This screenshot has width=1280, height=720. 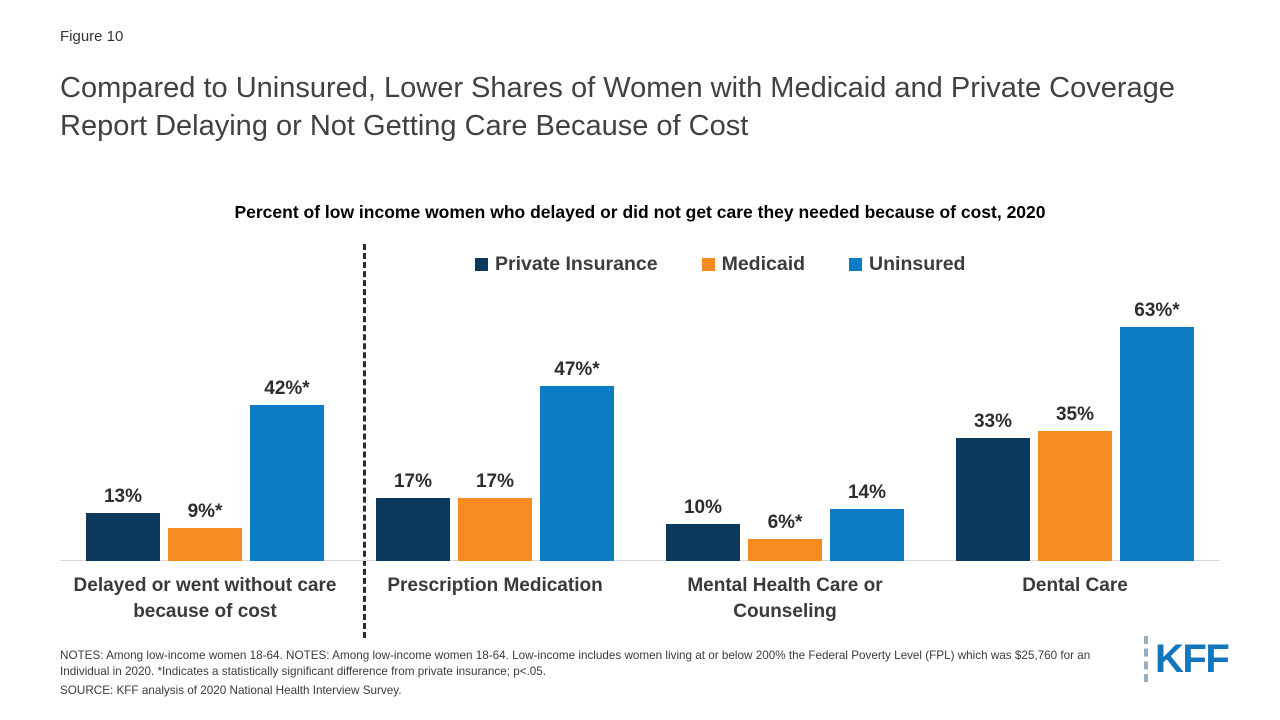 I want to click on bar-column: 6%*, so click(x=785, y=536).